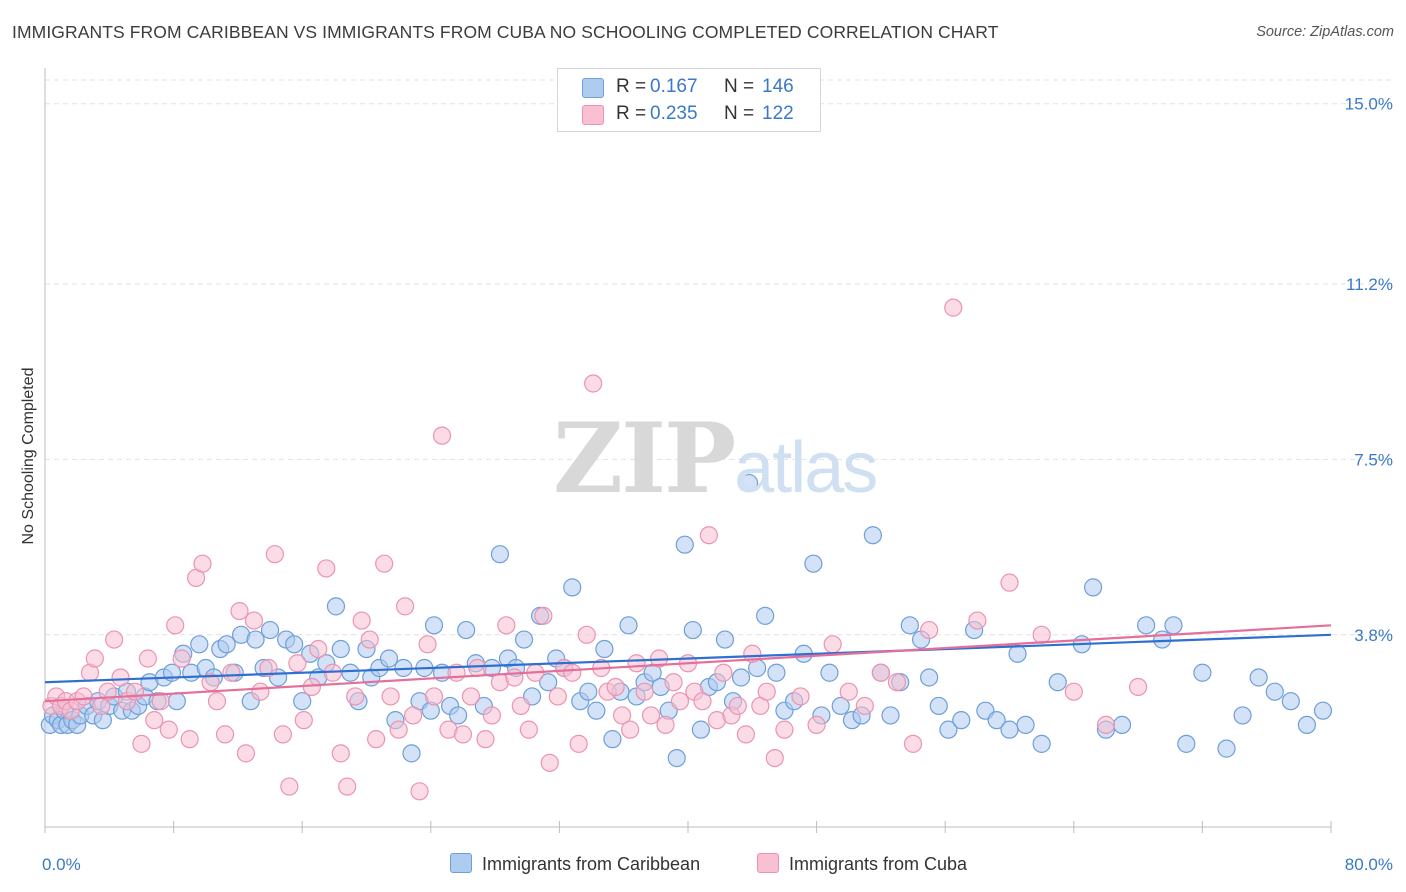 This screenshot has width=1406, height=892. Describe the element at coordinates (1369, 864) in the screenshot. I see `x-tick-label-max: 80.0%` at that location.